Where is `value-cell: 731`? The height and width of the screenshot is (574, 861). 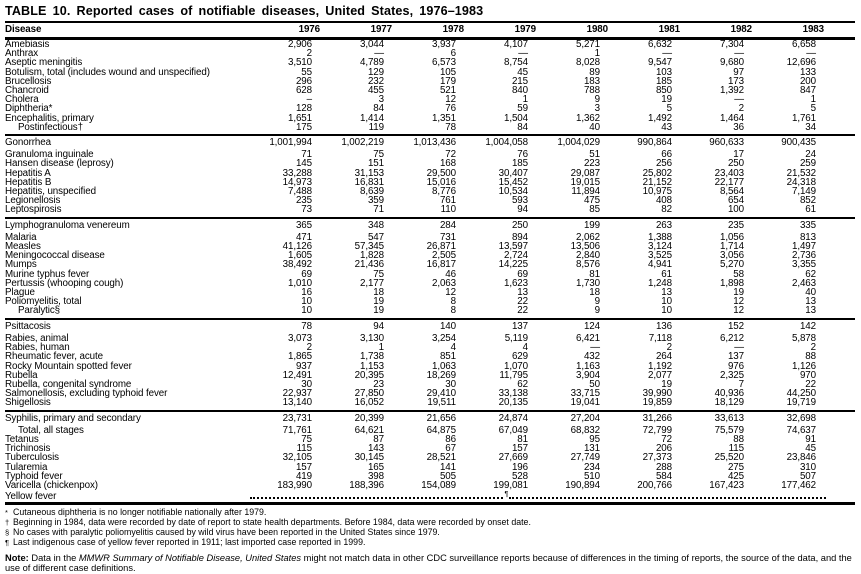 value-cell: 731 is located at coordinates (447, 237).